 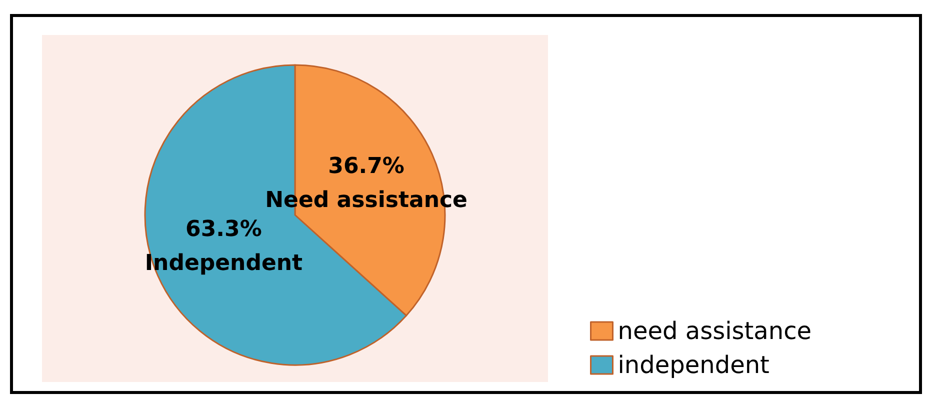 I want to click on legend-label: need assistance, so click(x=715, y=331).